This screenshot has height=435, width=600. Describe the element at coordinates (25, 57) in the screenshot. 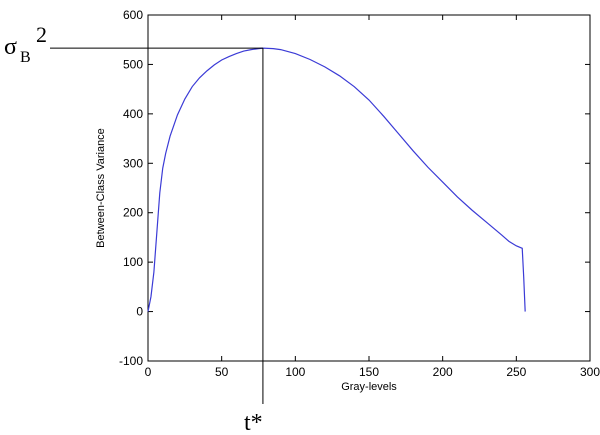

I see `svg-text: B` at that location.